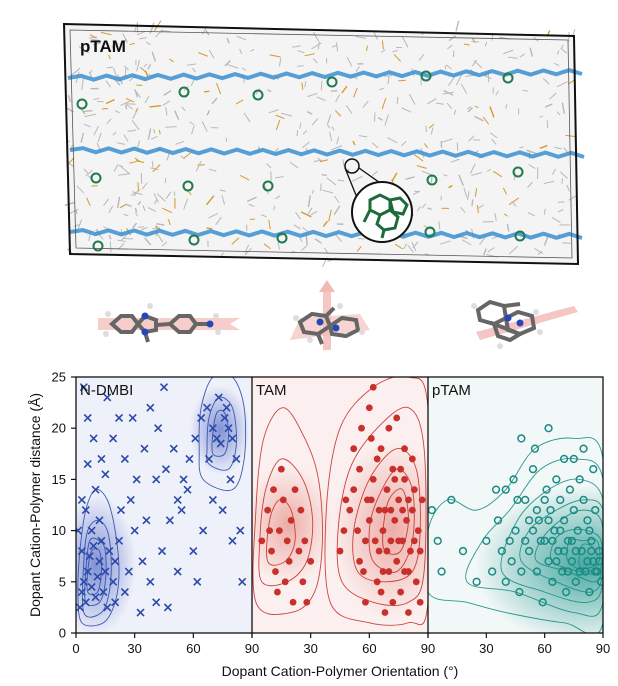 This screenshot has height=686, width=618. Describe the element at coordinates (451, 390) in the screenshot. I see `panel-label-ptam: pTAM` at that location.